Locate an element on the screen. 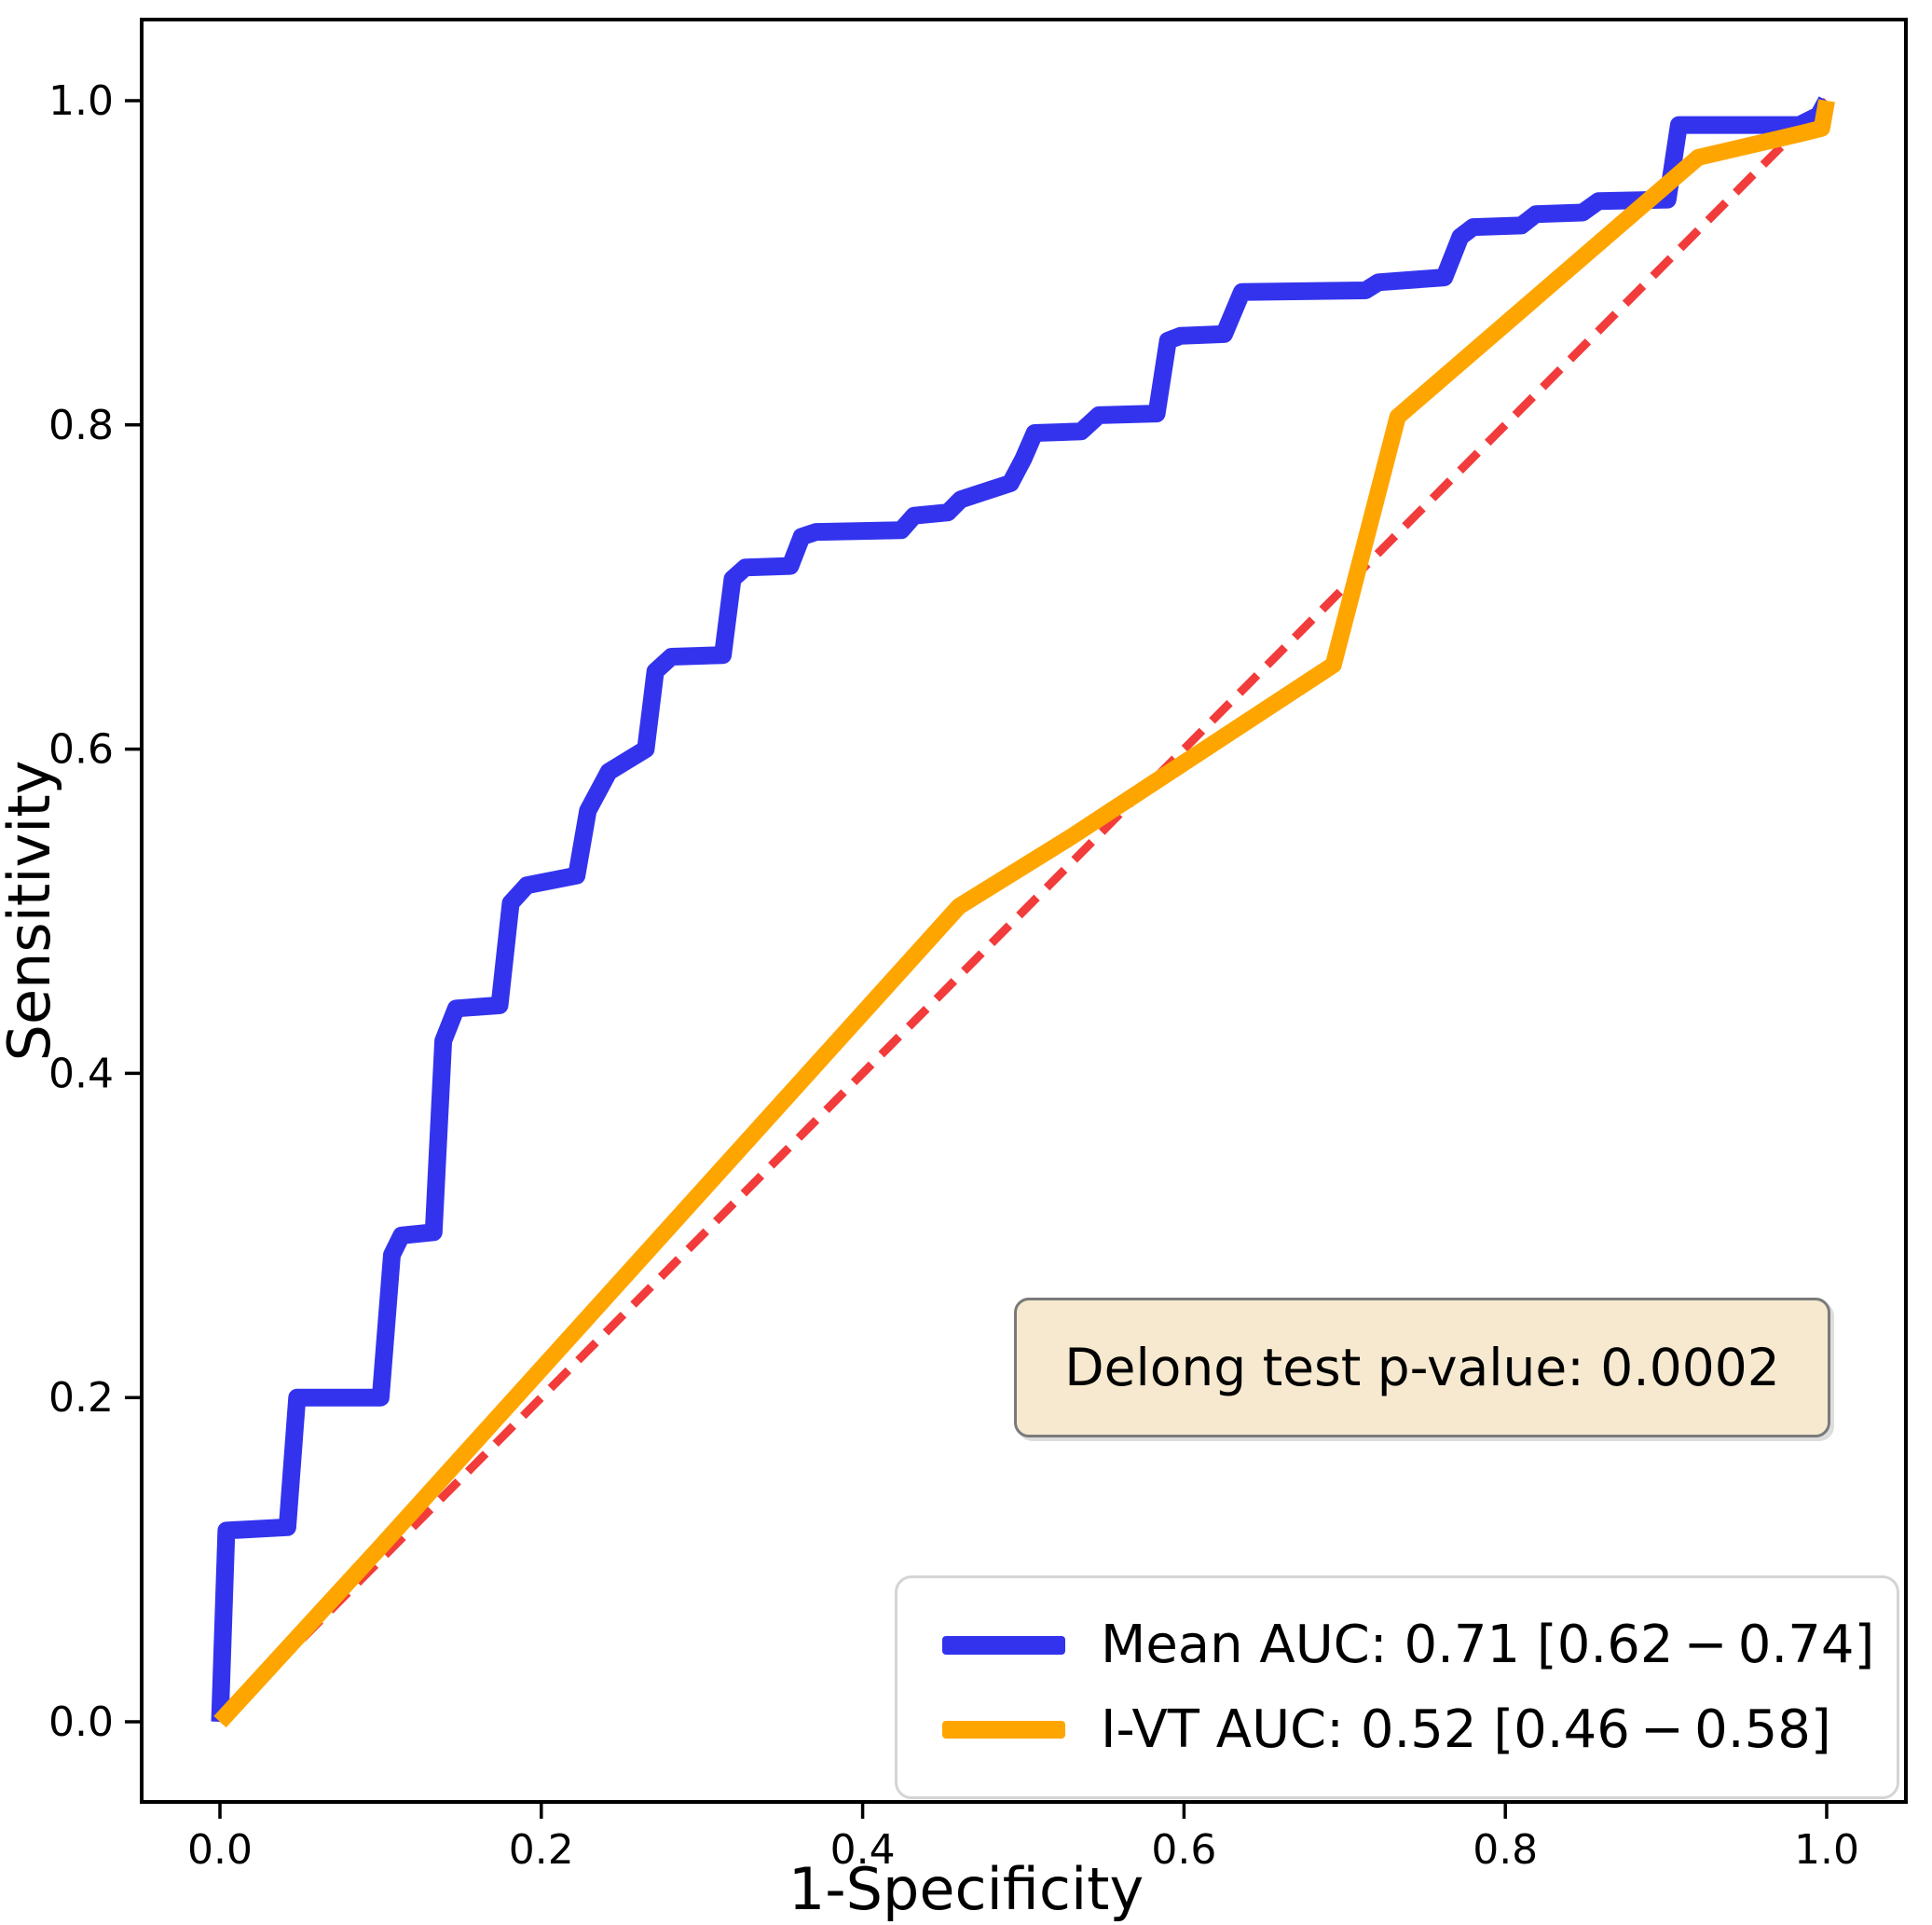 The height and width of the screenshot is (1925, 1932). legend-entry-label: I-VT AUC: 0.52 [0.46 − 0.58] is located at coordinates (1466, 1729).